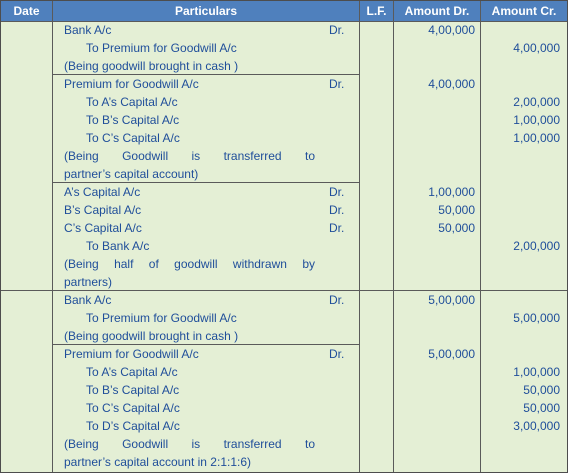 The width and height of the screenshot is (568, 473). Describe the element at coordinates (284, 30) in the screenshot. I see `table-row: Bank A/c Dr. 4,00,000` at that location.